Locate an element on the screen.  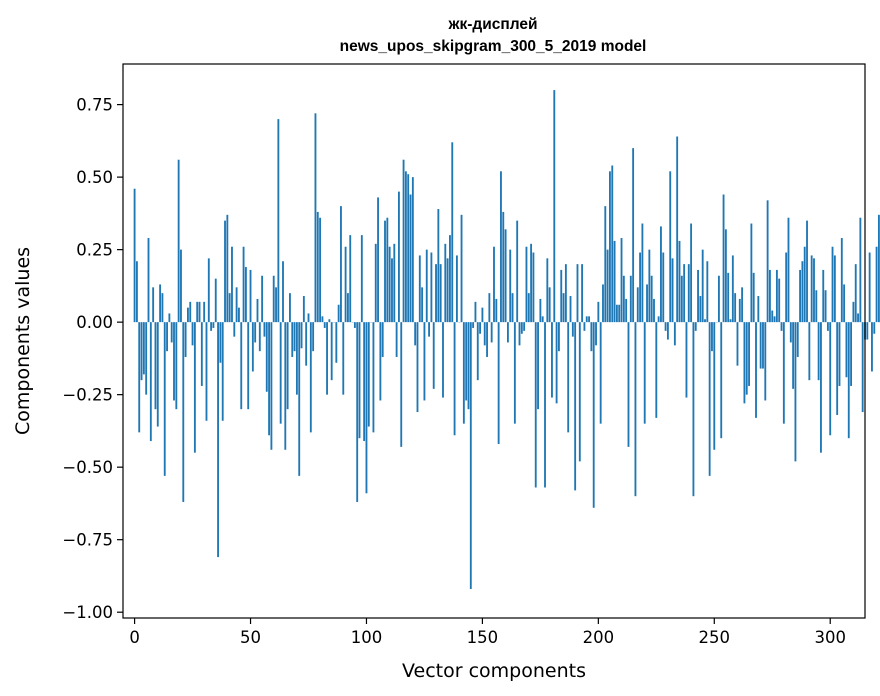
y-axis-label: Components values is located at coordinates (23, 341).